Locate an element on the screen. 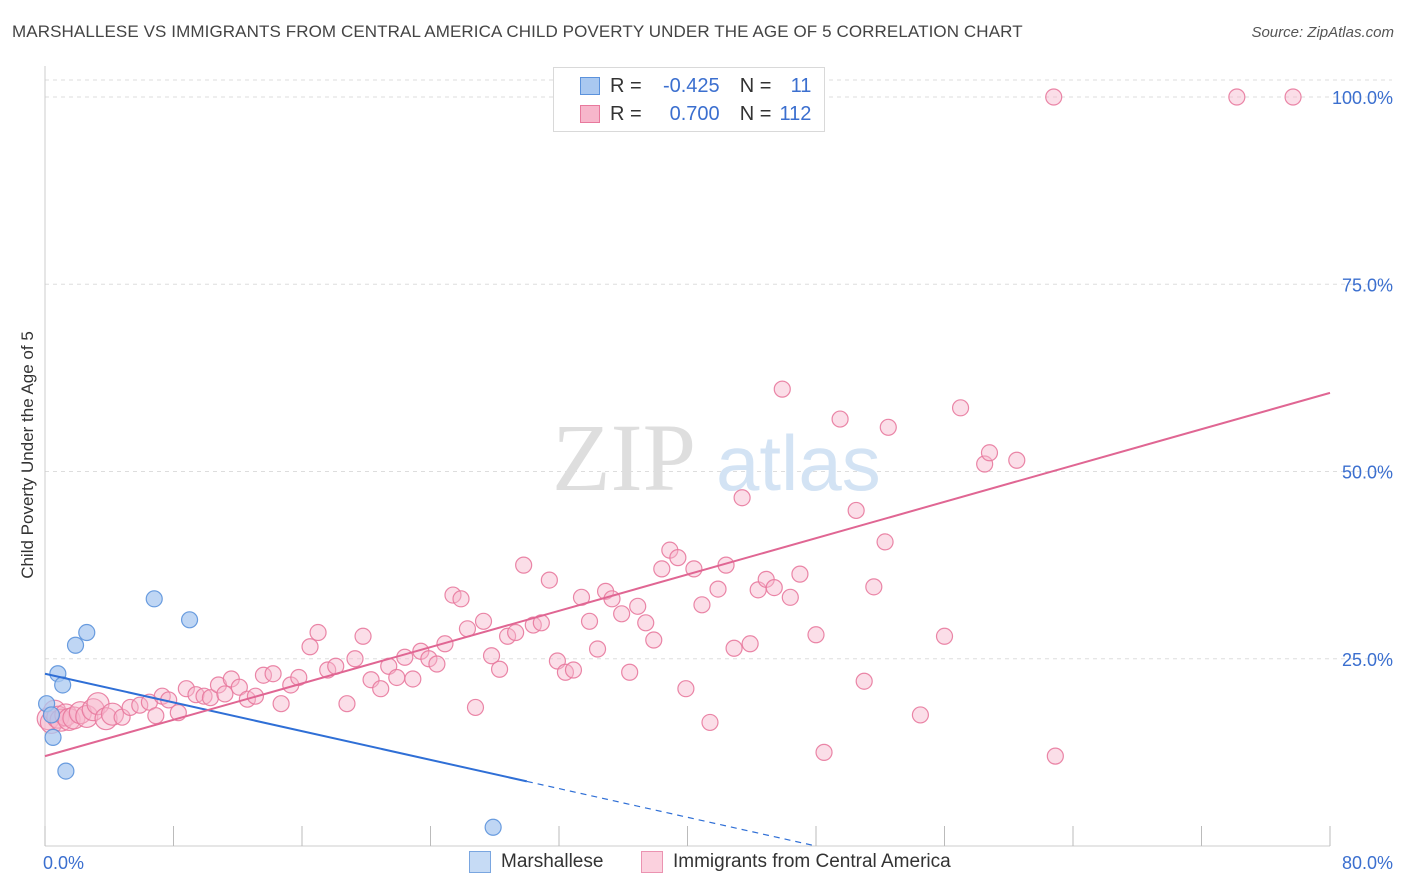  watermark: ZIP atlas is located at coordinates (716, 457).